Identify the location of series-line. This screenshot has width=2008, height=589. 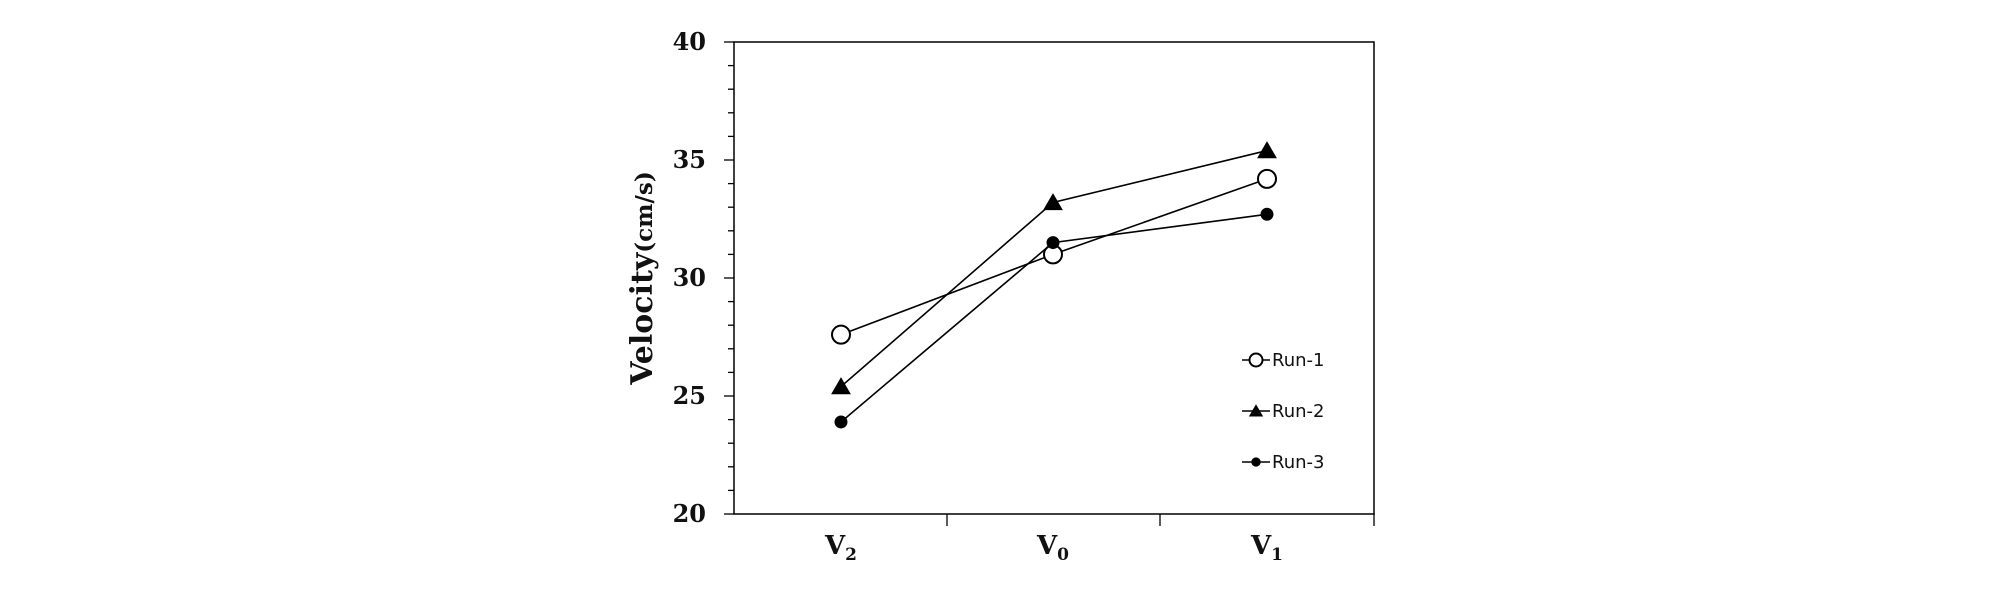
(1054, 268).